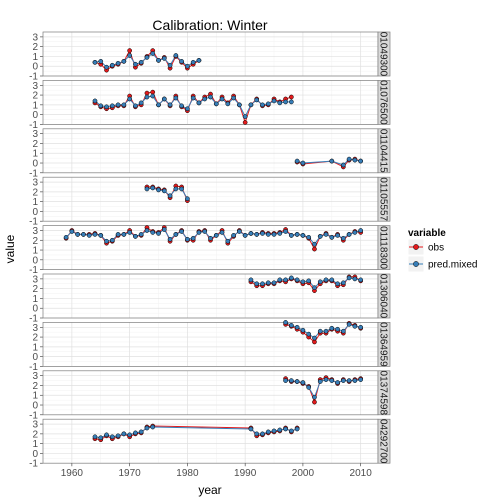 This screenshot has width=504, height=504. What do you see at coordinates (383, 151) in the screenshot?
I see `strip-label: 01104415` at bounding box center [383, 151].